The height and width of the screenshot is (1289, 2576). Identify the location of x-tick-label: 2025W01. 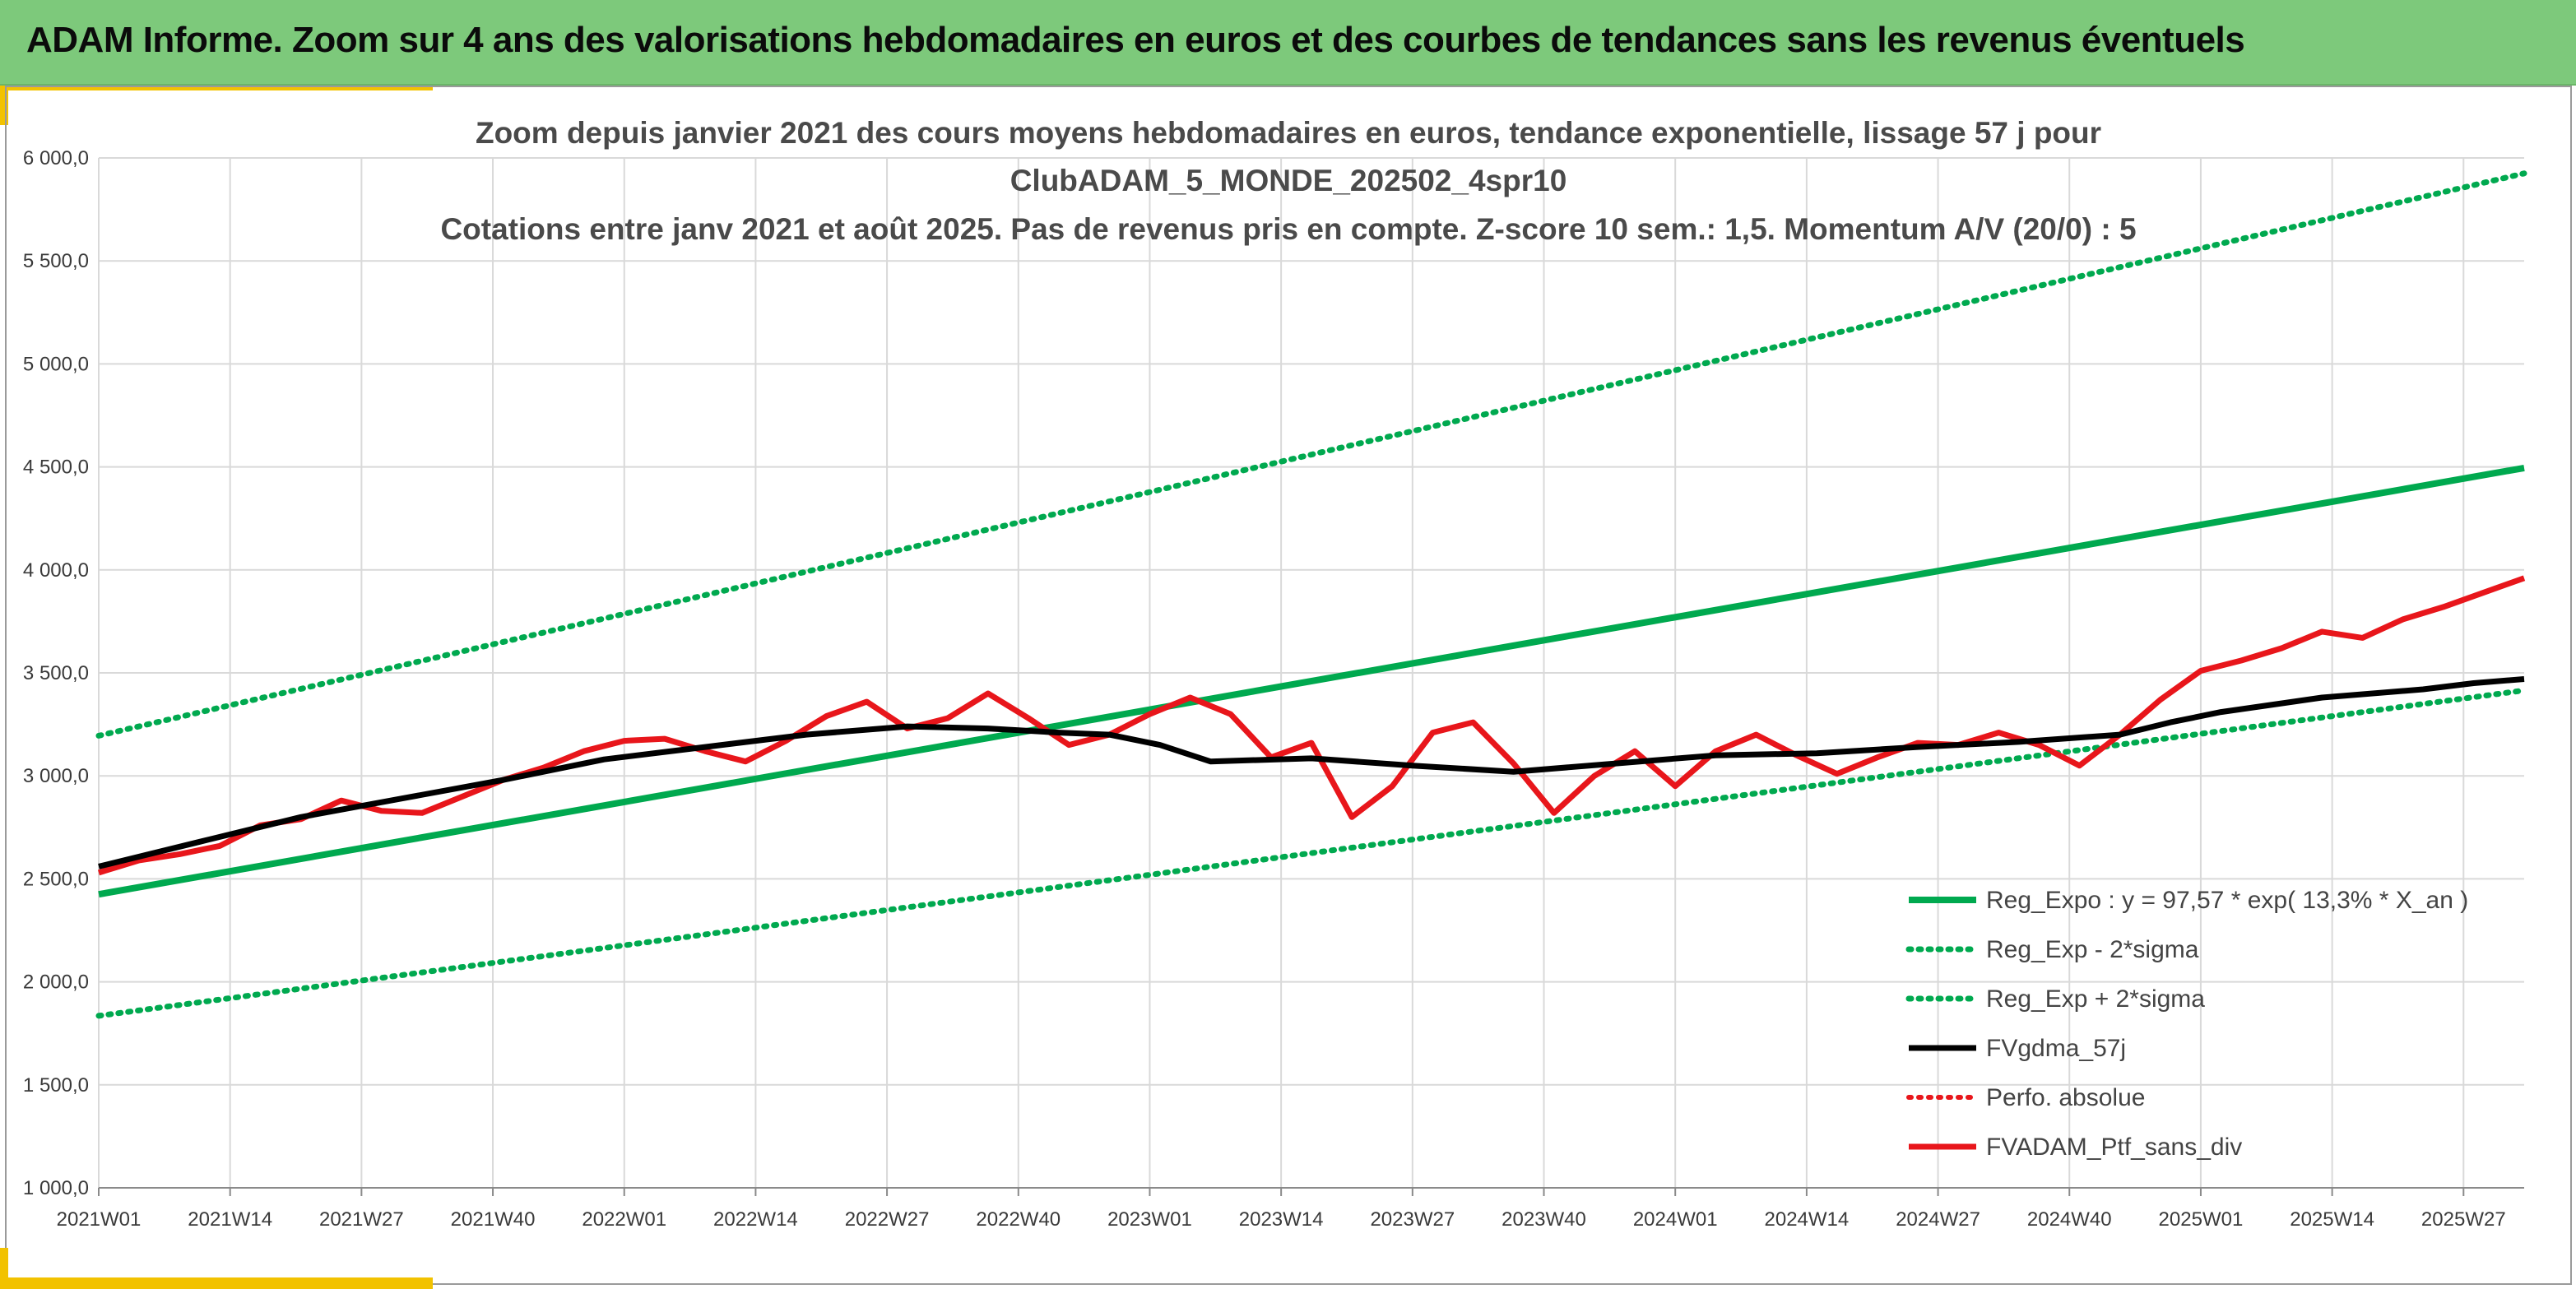
(2201, 1219).